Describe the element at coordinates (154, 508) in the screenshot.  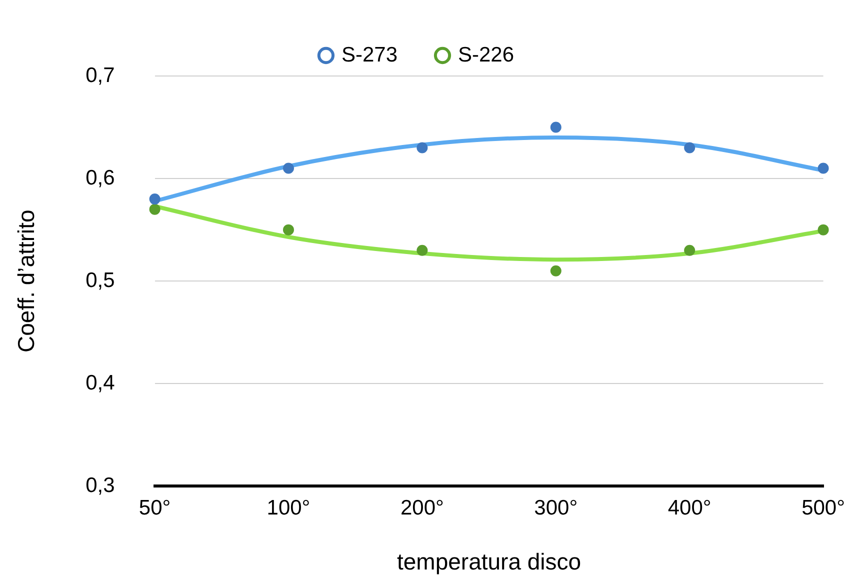
I see `x-tick-label: 50°` at that location.